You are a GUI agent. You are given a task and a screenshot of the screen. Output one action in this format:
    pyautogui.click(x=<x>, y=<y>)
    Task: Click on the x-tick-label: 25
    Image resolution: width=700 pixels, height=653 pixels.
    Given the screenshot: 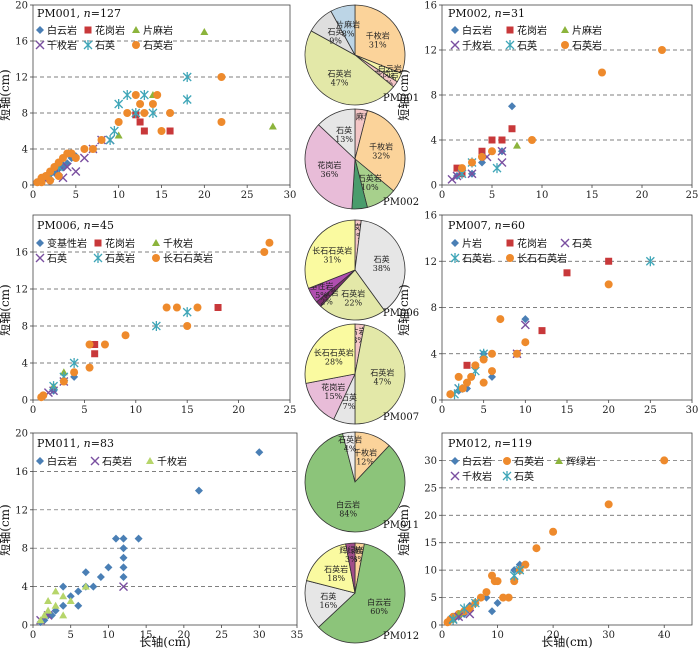 What is the action you would take?
    pyautogui.click(x=221, y=635)
    